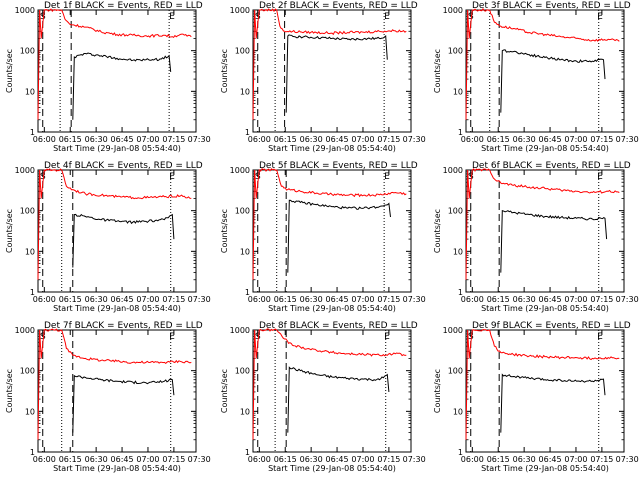 The height and width of the screenshot is (480, 640). Describe the element at coordinates (338, 6) in the screenshot. I see `panel-title: Det 2f BLACK = Events, RED = LLD` at that location.